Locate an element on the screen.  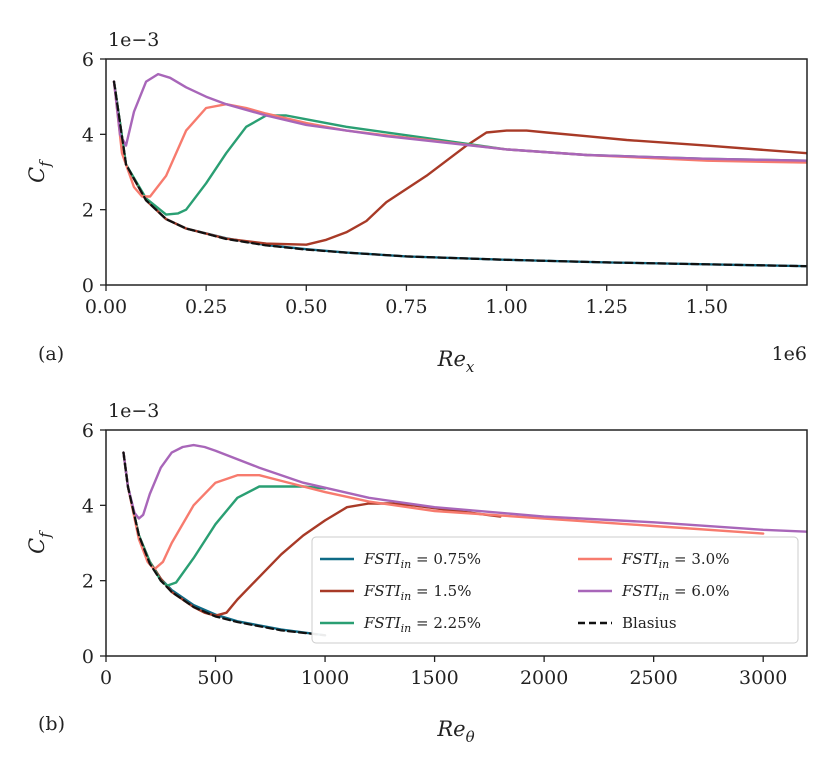
x-tick-label-b-5: 2500 is located at coordinates (653, 678).